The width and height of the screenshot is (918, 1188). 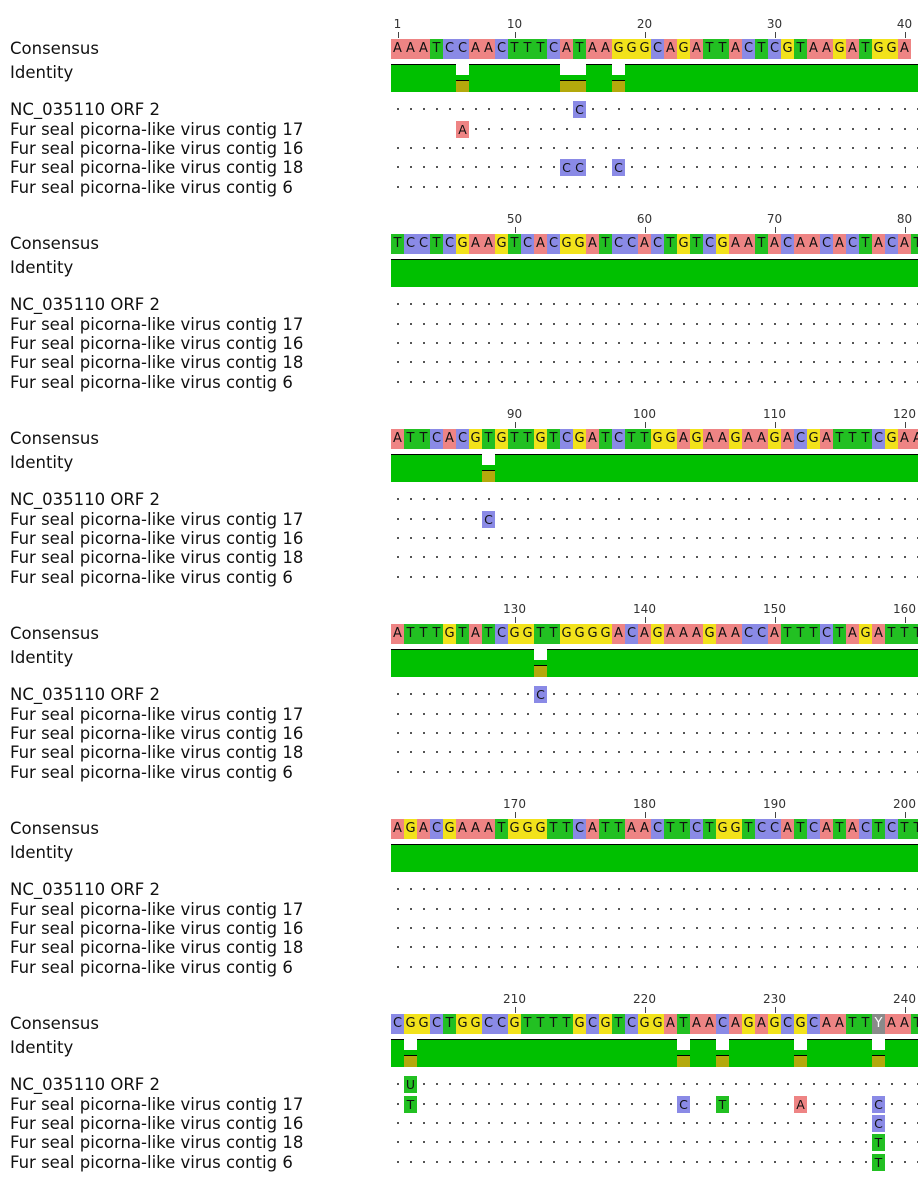 I want to click on identity-bar-full, so click(x=771, y=70).